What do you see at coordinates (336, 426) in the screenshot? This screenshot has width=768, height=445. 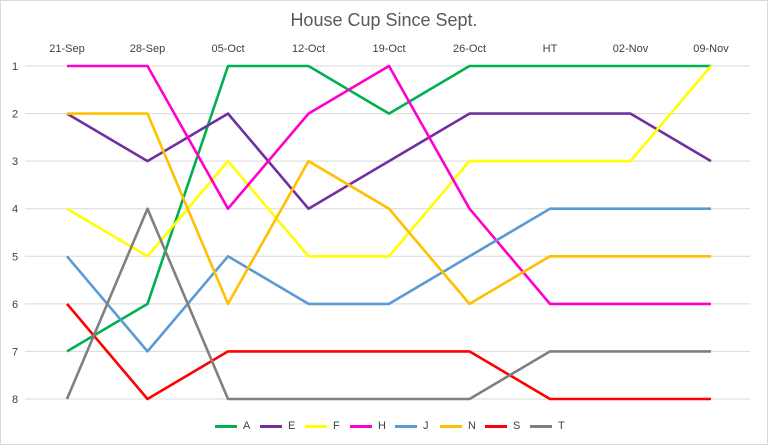 I see `legend-label: F` at bounding box center [336, 426].